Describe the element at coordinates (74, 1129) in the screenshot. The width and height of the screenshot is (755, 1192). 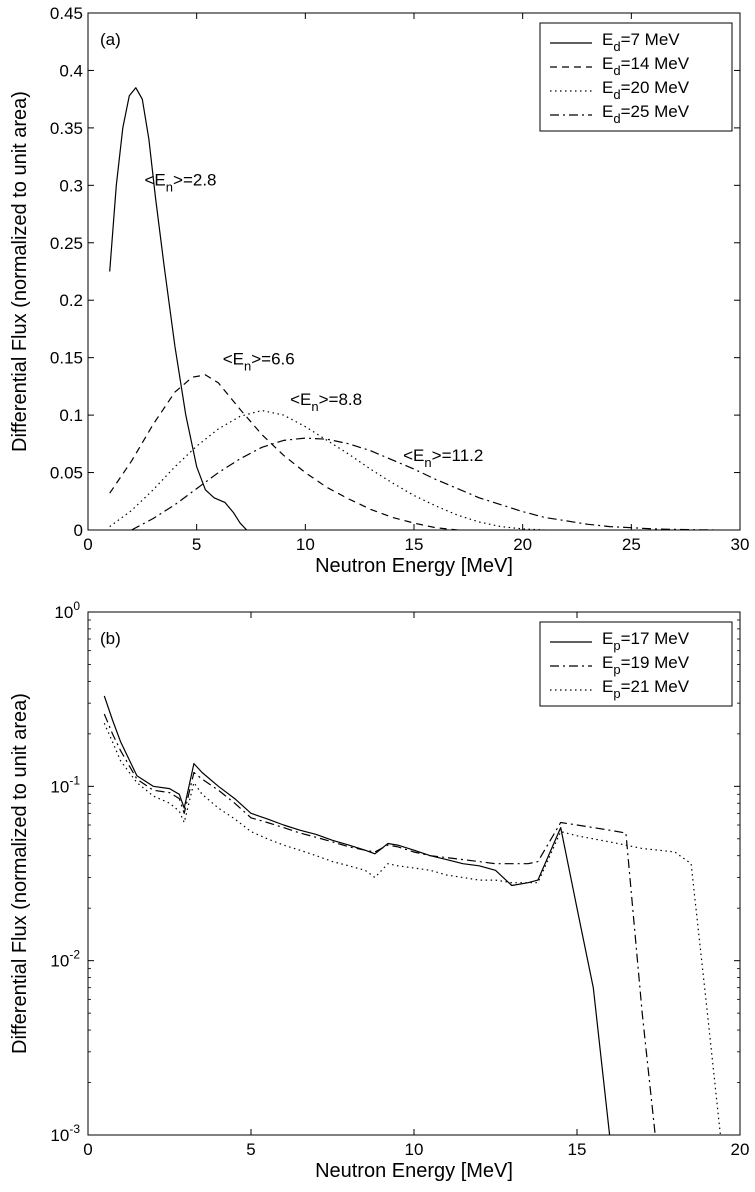
I see `y-tick-exponent: -3` at that location.